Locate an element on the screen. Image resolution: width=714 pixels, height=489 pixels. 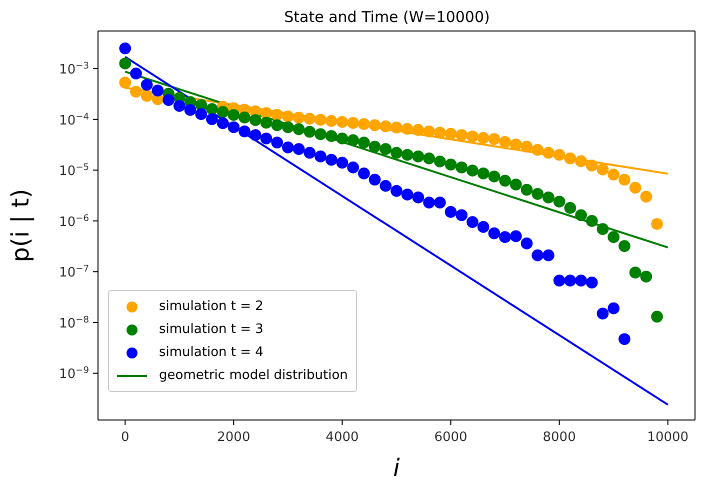
y-tick-label: 10$^{−8}$ is located at coordinates (74, 323).